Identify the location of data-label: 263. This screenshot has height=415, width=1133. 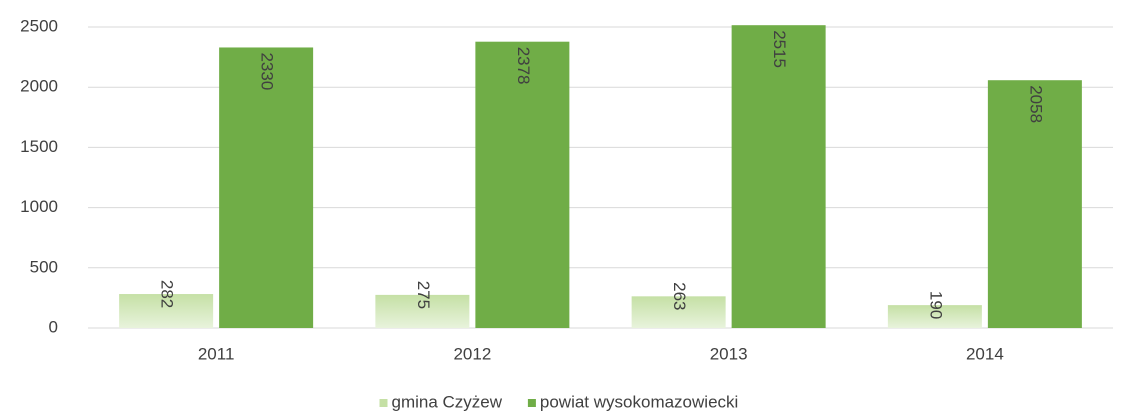
(679, 296).